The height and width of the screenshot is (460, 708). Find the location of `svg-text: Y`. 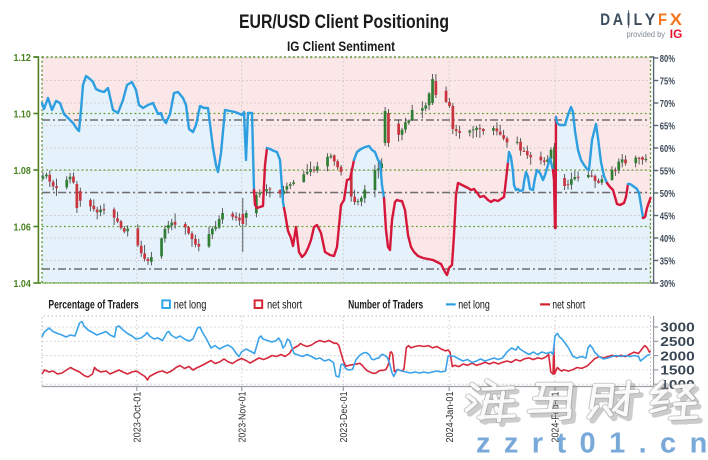

svg-text: Y is located at coordinates (650, 20).